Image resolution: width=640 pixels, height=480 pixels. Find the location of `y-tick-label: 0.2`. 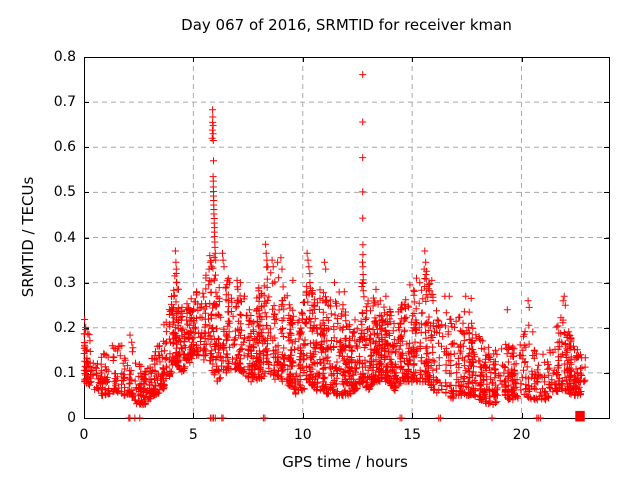

y-tick-label: 0.2 is located at coordinates (64, 327).